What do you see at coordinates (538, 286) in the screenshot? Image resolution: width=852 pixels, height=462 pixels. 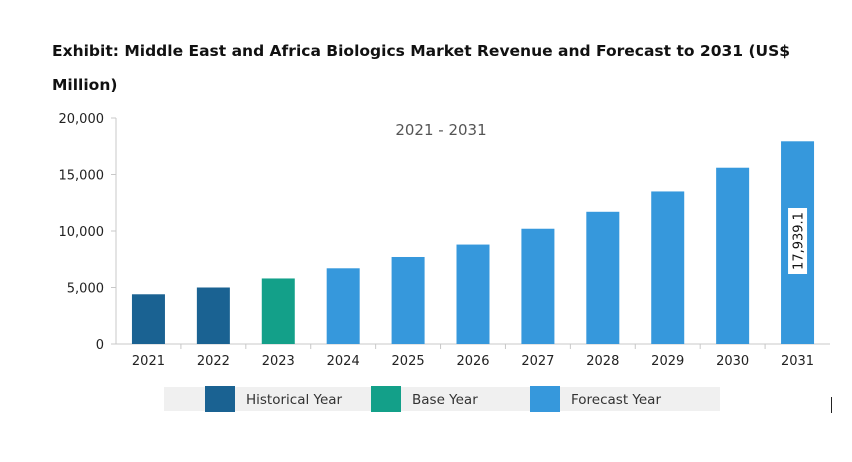 I see `bar-2027` at bounding box center [538, 286].